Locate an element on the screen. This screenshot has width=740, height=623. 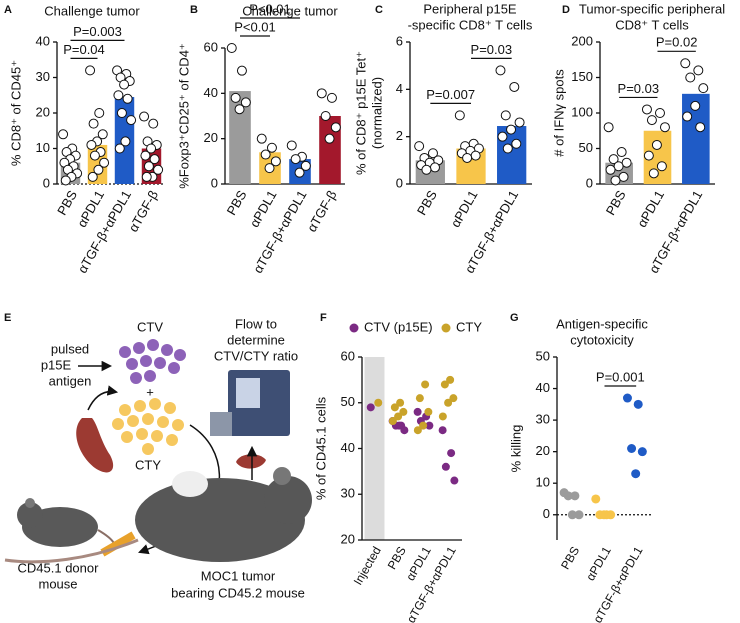
panel-title: Antigen-specific is located at coordinates (602, 323).